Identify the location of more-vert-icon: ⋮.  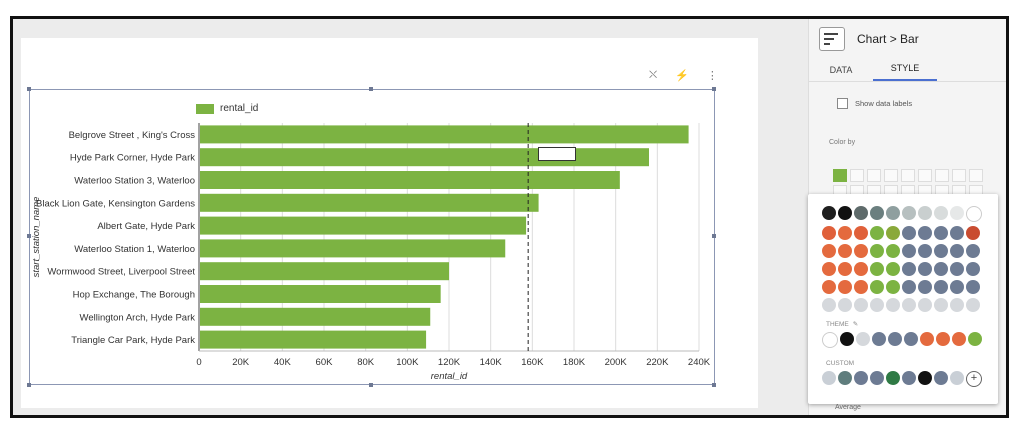
(712, 76).